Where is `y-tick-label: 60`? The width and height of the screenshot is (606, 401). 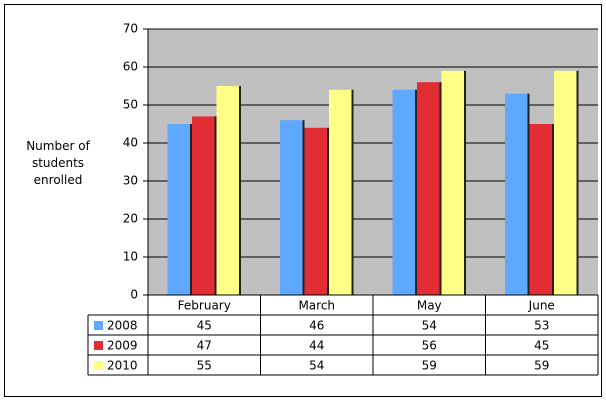 y-tick-label: 60 is located at coordinates (130, 67).